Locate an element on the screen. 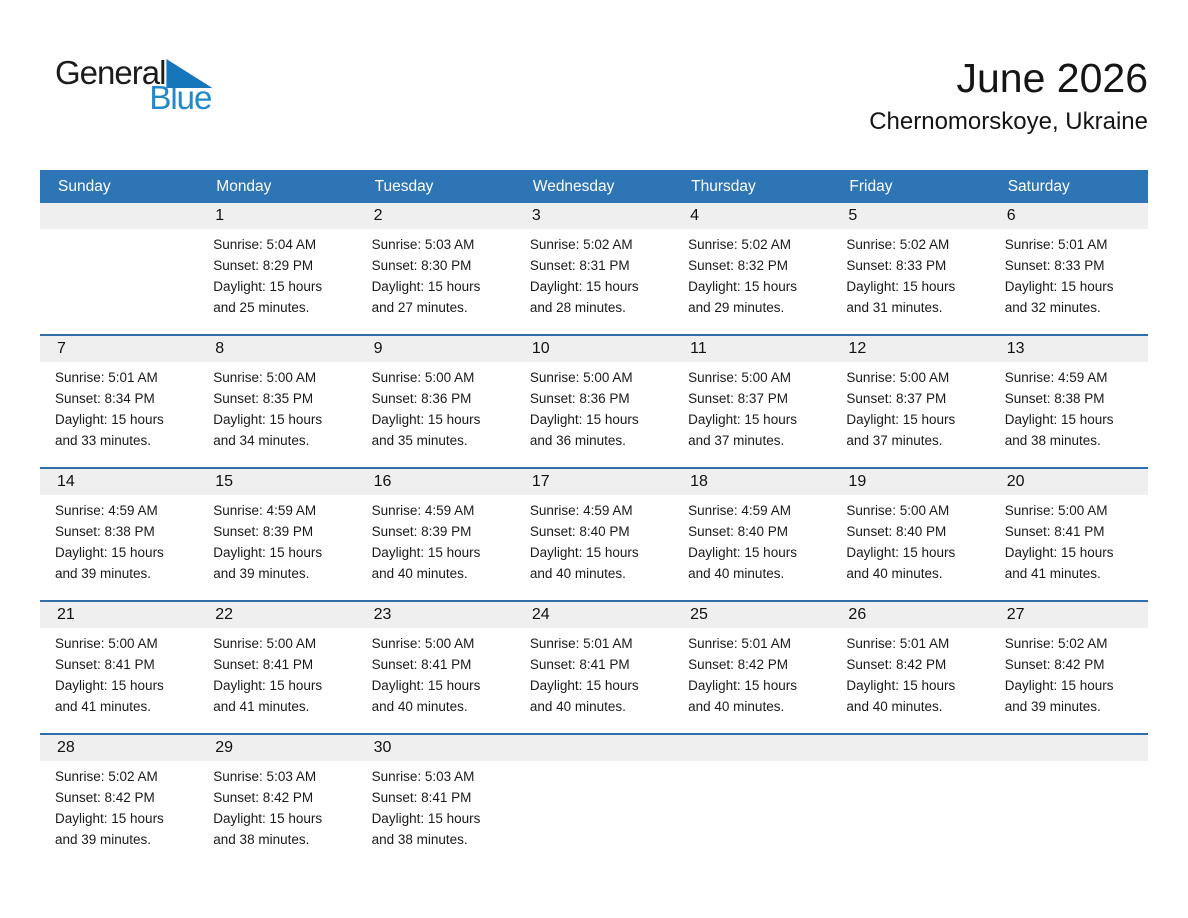 This screenshot has width=1188, height=918. day-number: 21 is located at coordinates (66, 614).